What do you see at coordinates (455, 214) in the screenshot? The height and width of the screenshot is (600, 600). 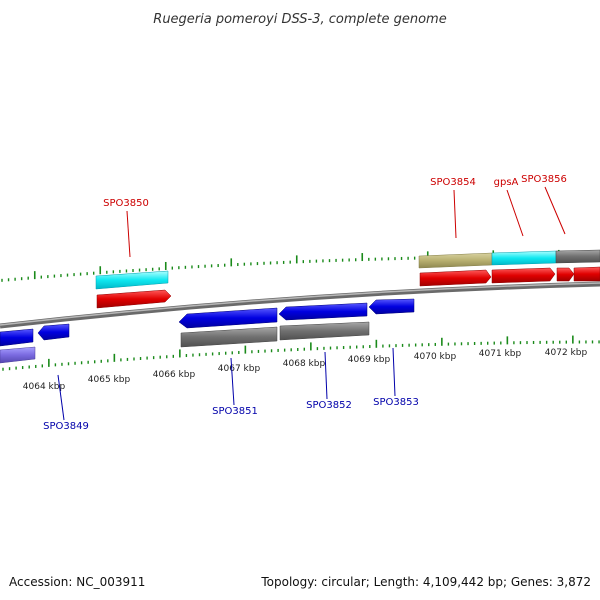 I see `leader-line-spo3854` at bounding box center [455, 214].